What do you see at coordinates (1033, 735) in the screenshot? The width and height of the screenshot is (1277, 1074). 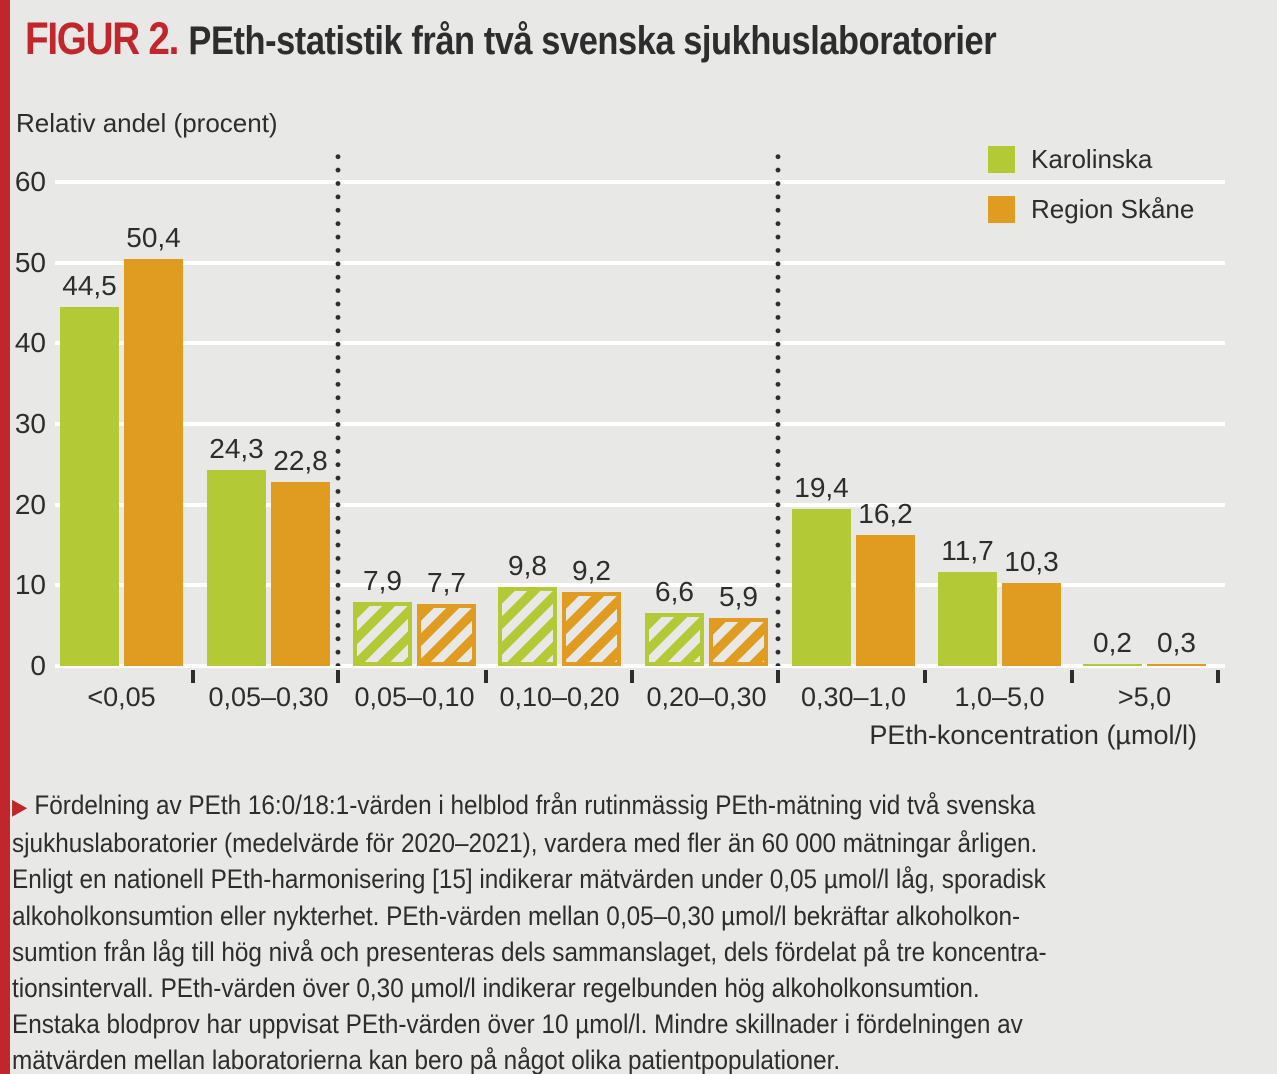 I see `x-axis-title: PEth-koncentration (µmol/l)` at bounding box center [1033, 735].